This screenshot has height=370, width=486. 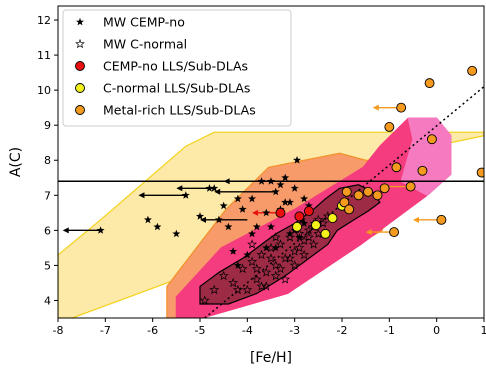 I want to click on legend-label: CEMP-no LLS/Sub-DLAs, so click(x=175, y=66).